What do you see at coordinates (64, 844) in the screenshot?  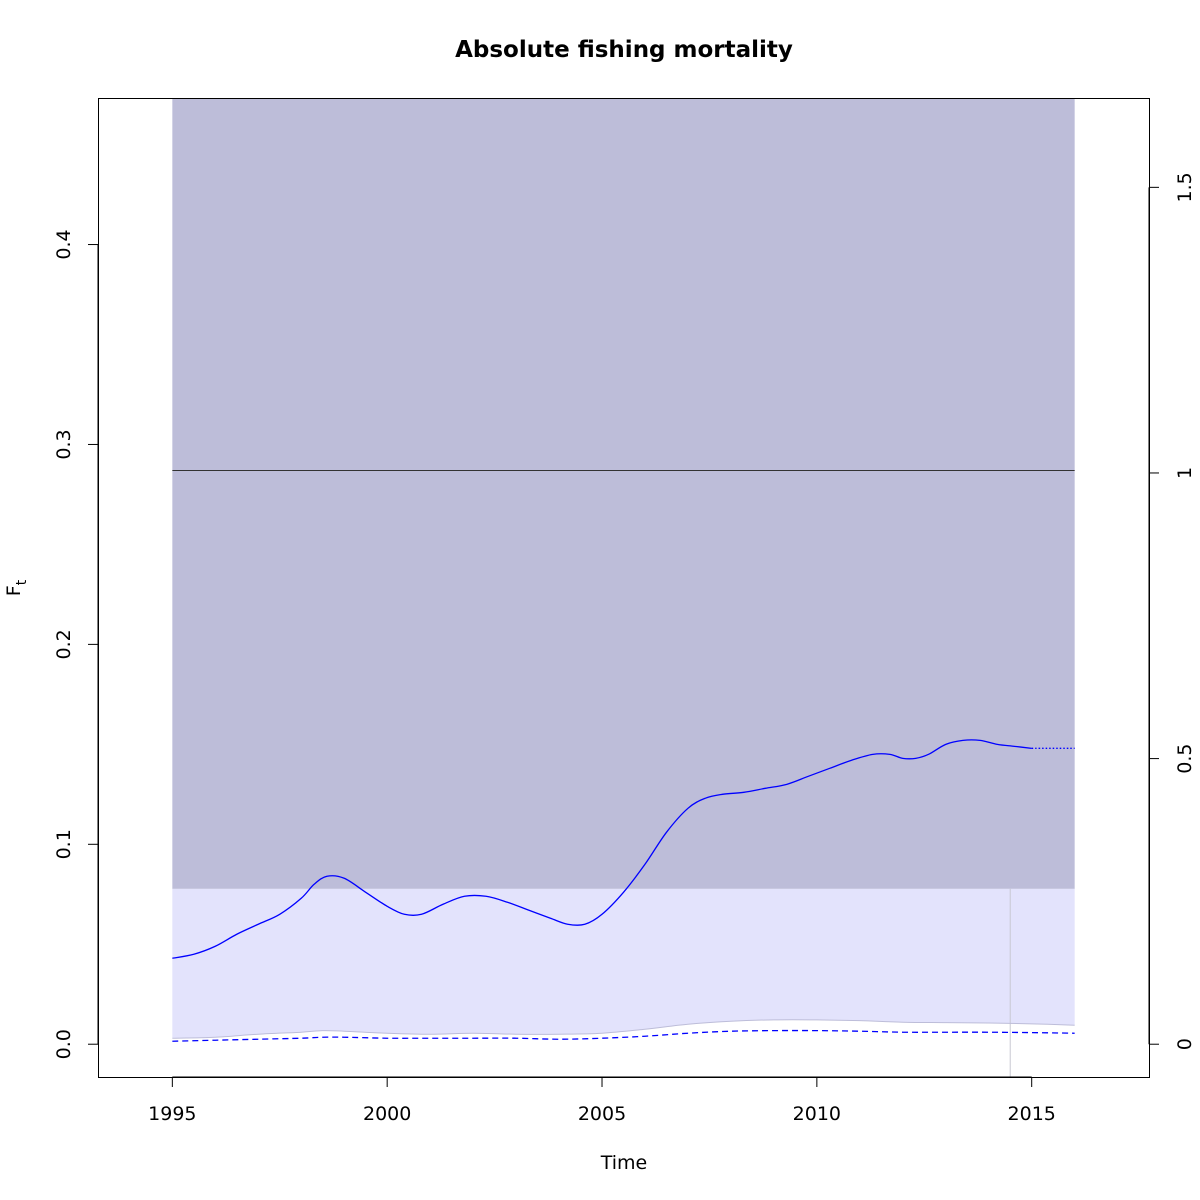 I see `y-tick-label: 0.1` at bounding box center [64, 844].